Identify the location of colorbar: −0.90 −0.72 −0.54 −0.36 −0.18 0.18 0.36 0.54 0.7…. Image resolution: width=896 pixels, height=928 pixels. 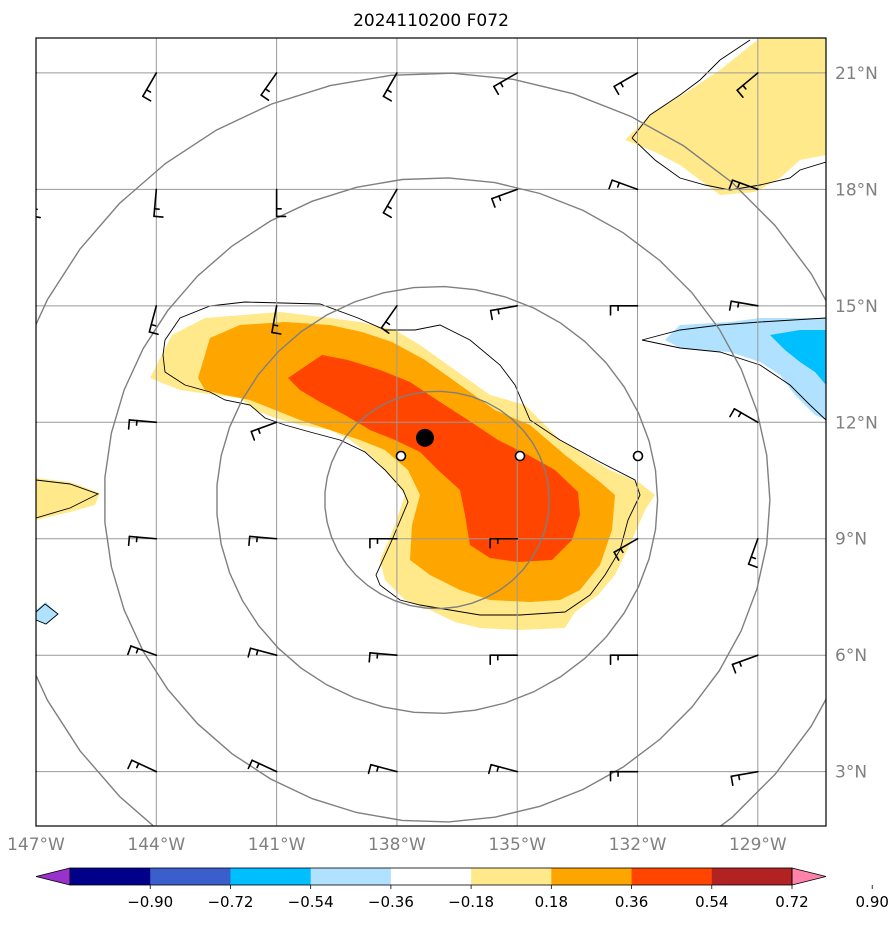
(462, 889).